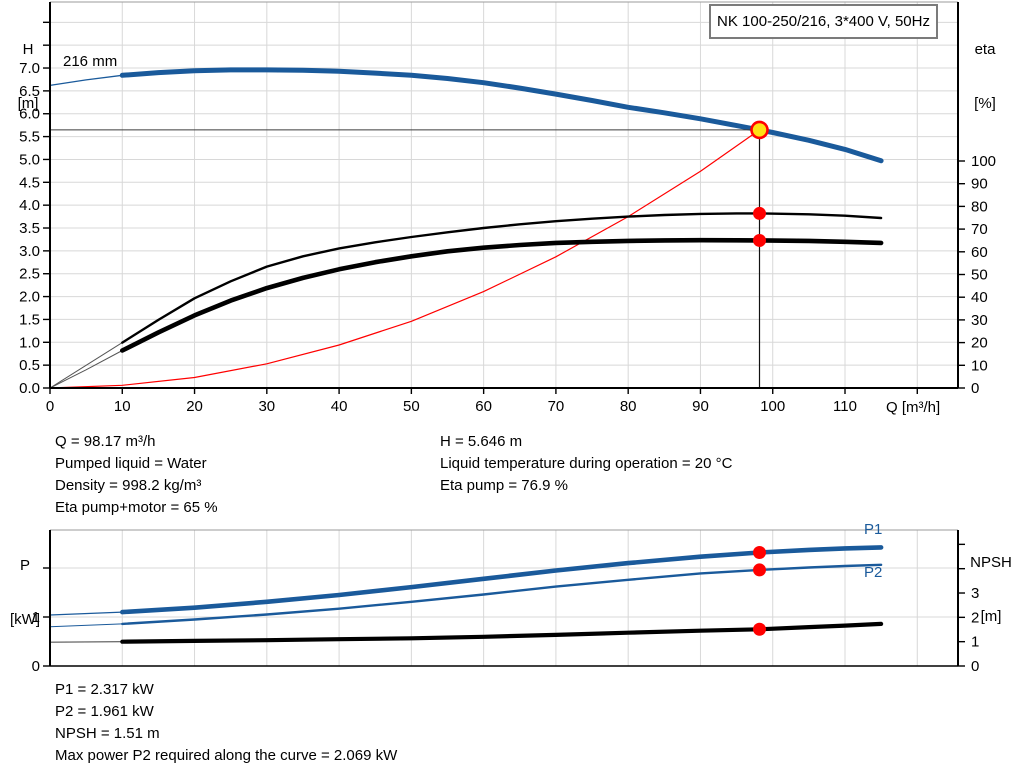 The height and width of the screenshot is (781, 1024). I want to click on npsh-axis-title: NPSH [m], so click(991, 590).